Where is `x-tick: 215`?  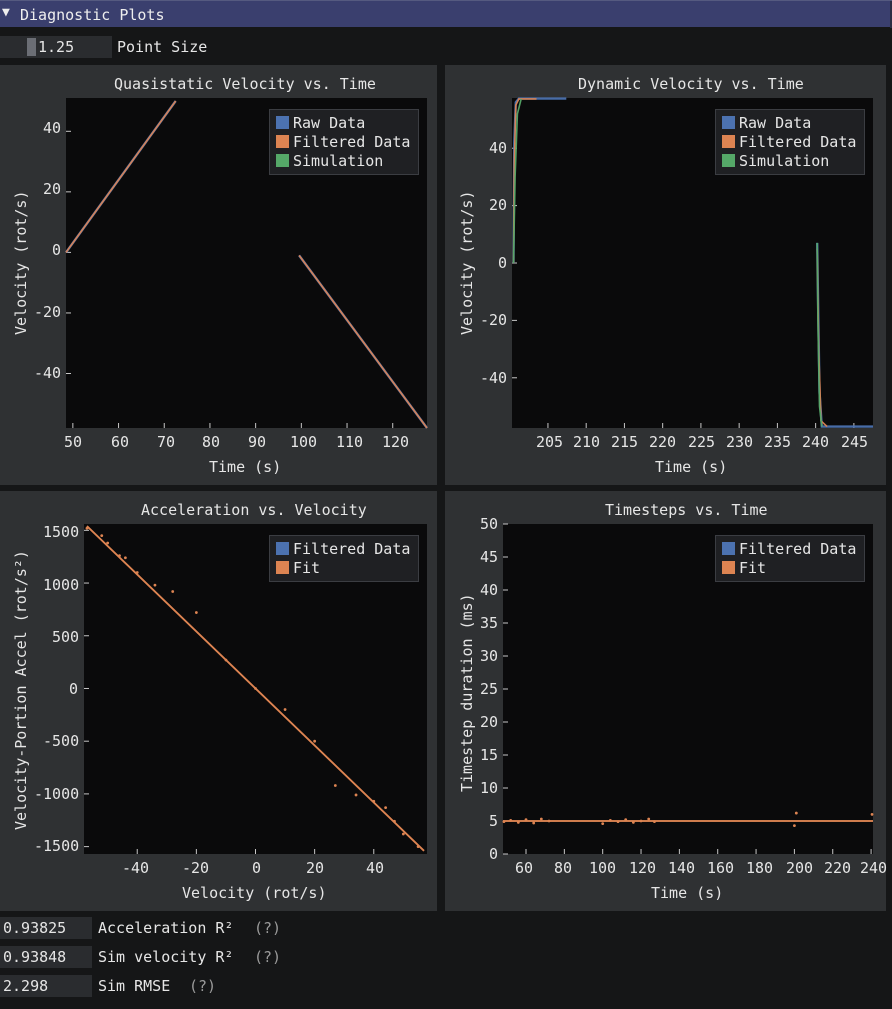 x-tick: 215 is located at coordinates (625, 442).